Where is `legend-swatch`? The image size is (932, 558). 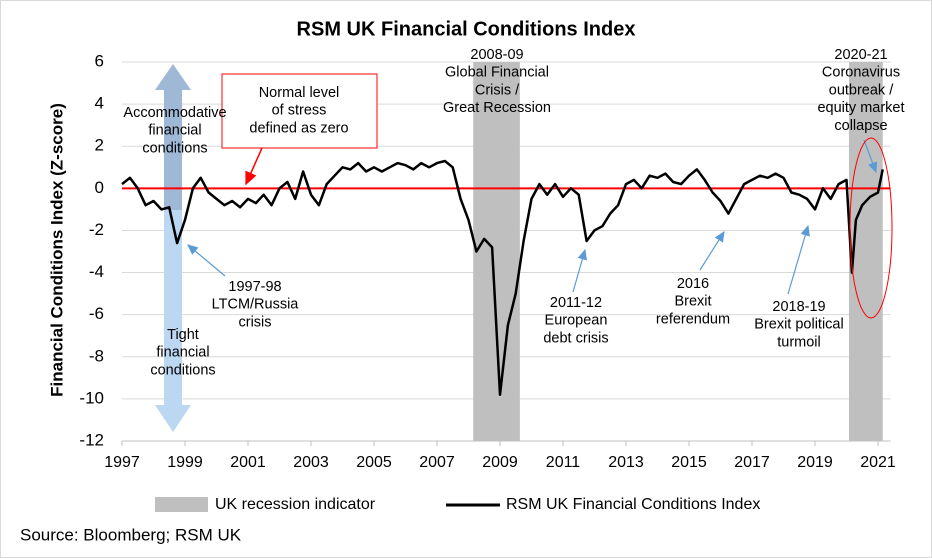
legend-swatch is located at coordinates (181, 504).